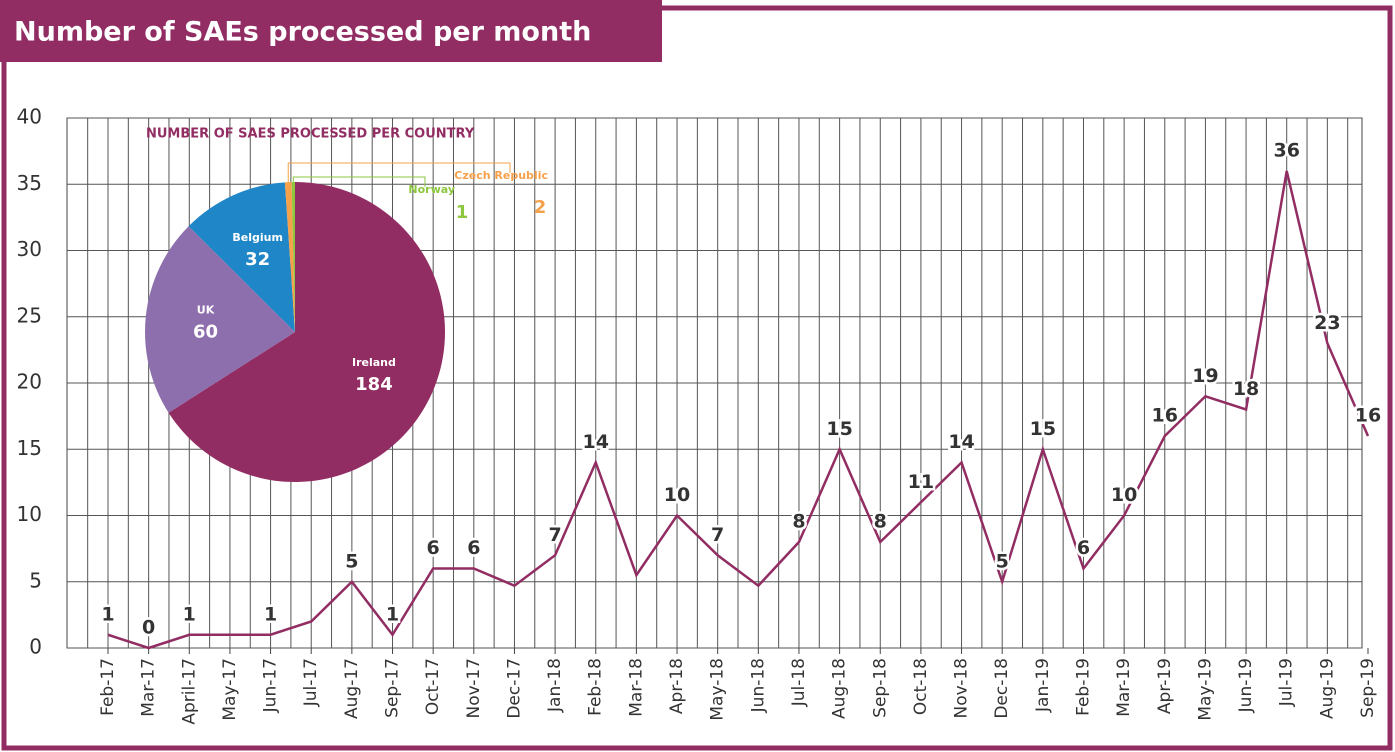  What do you see at coordinates (29, 514) in the screenshot?
I see `y-tick-label: 10` at bounding box center [29, 514].